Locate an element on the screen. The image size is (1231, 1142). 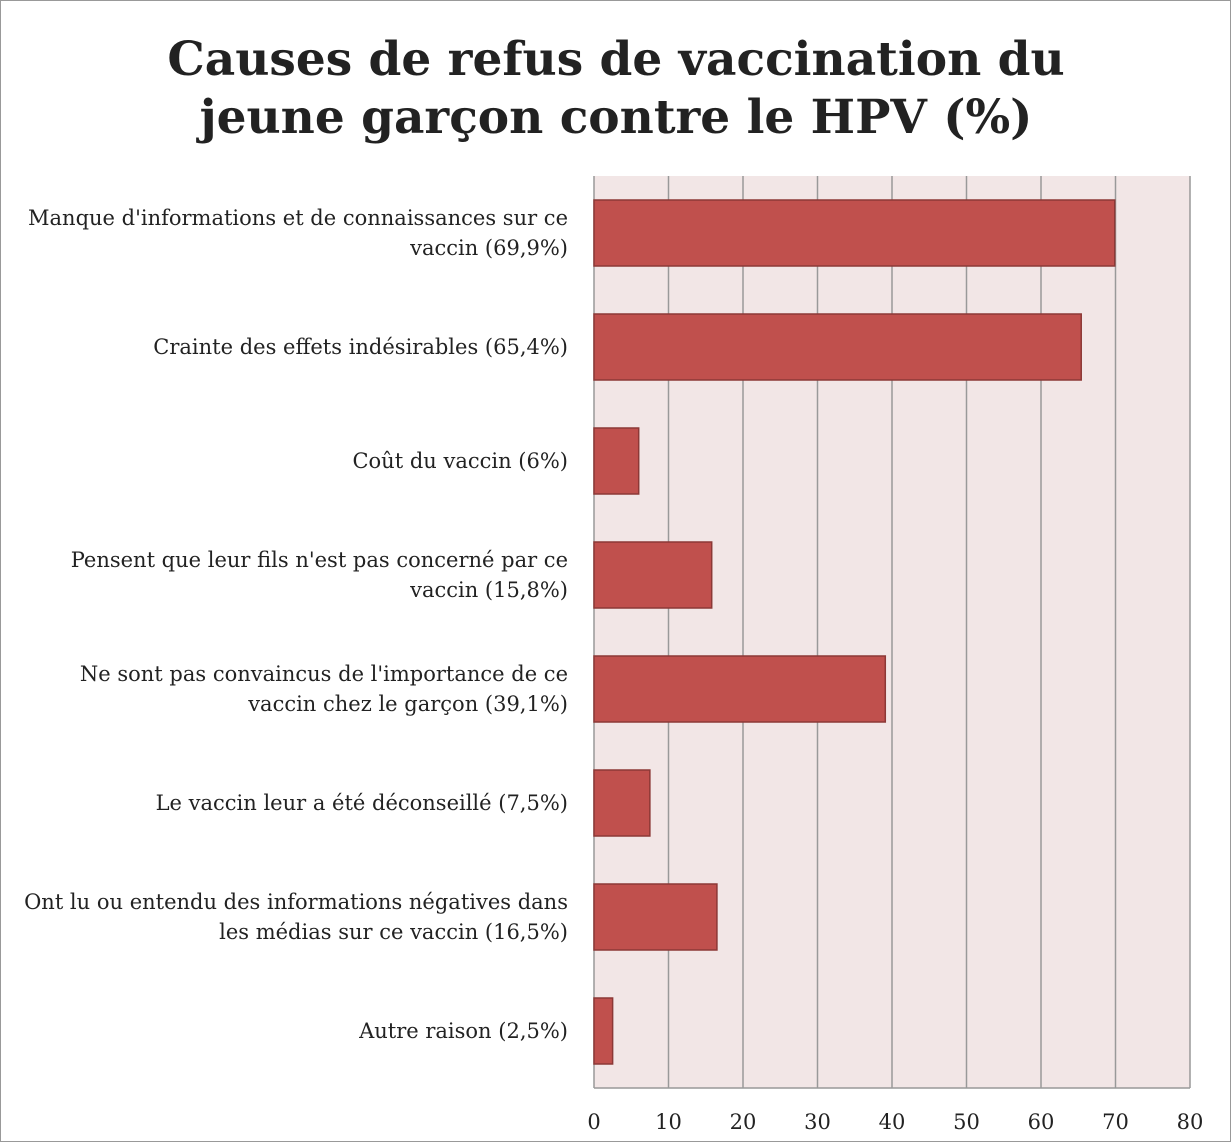
x-tick-label: 10 is located at coordinates (668, 1122).